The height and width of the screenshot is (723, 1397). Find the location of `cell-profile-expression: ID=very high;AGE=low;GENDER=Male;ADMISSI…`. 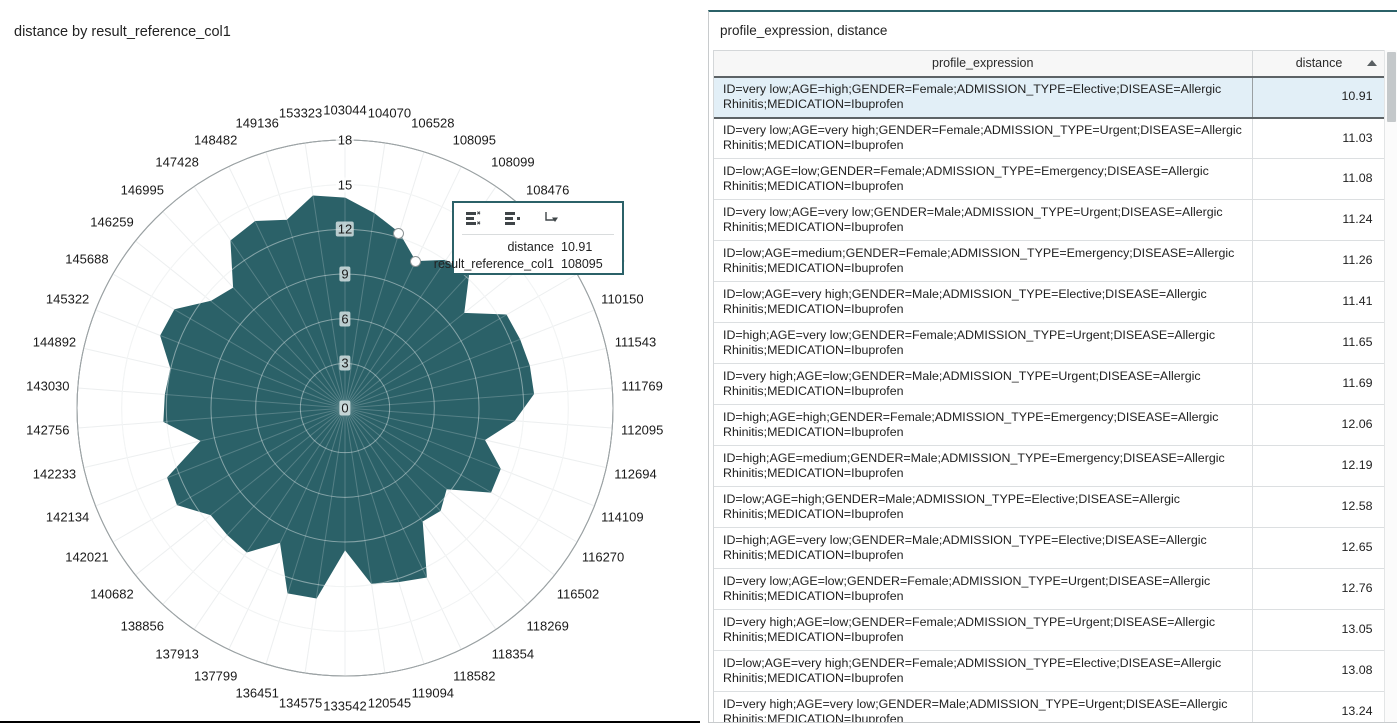

cell-profile-expression: ID=very high;AGE=low;GENDER=Male;ADMISSI… is located at coordinates (983, 384).